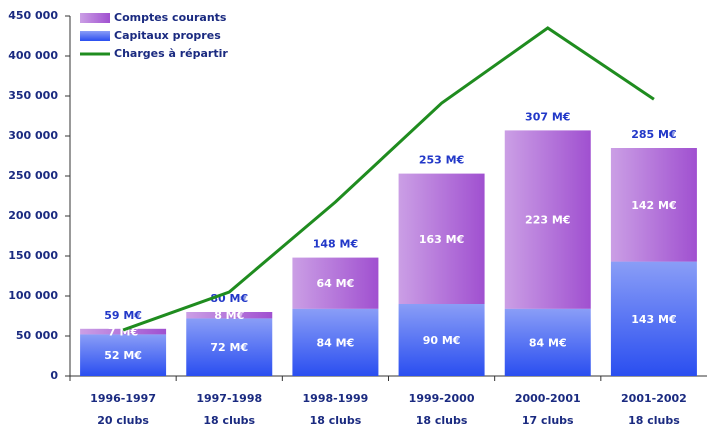  What do you see at coordinates (654, 398) in the screenshot?
I see `x-tick-label: 2001-2002` at bounding box center [654, 398].